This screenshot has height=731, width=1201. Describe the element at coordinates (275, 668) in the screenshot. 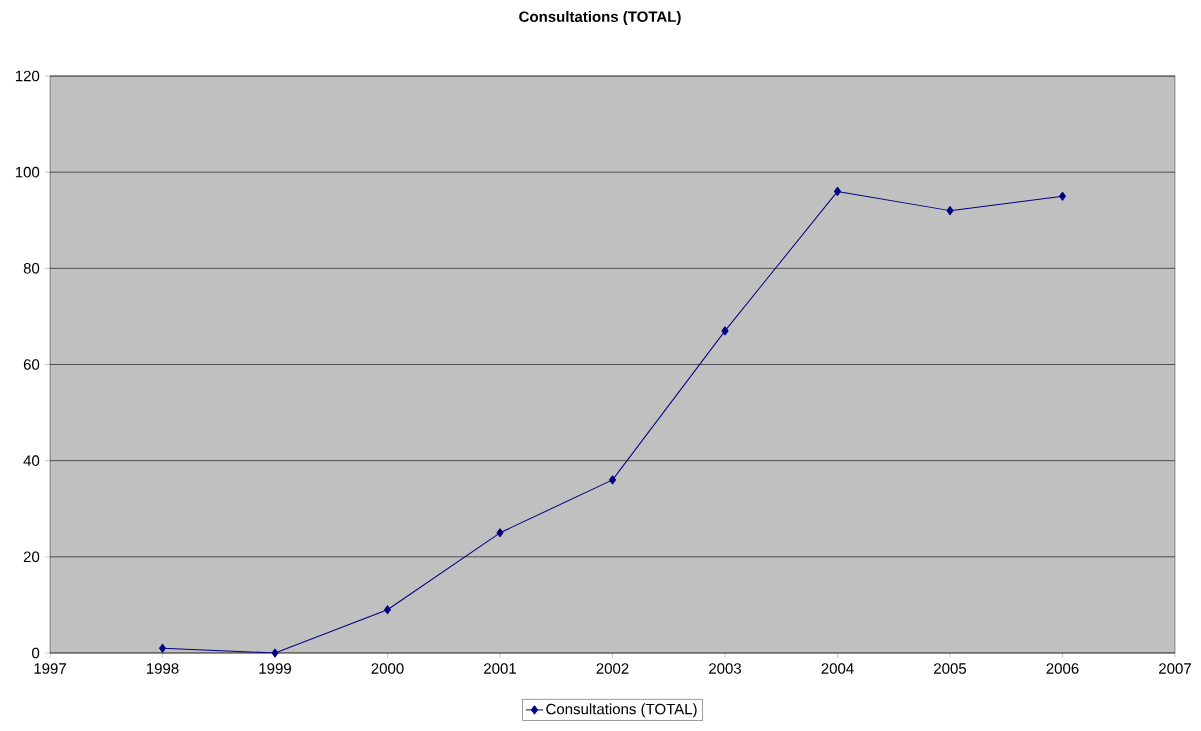

I see `x-tick-label: 1999` at that location.